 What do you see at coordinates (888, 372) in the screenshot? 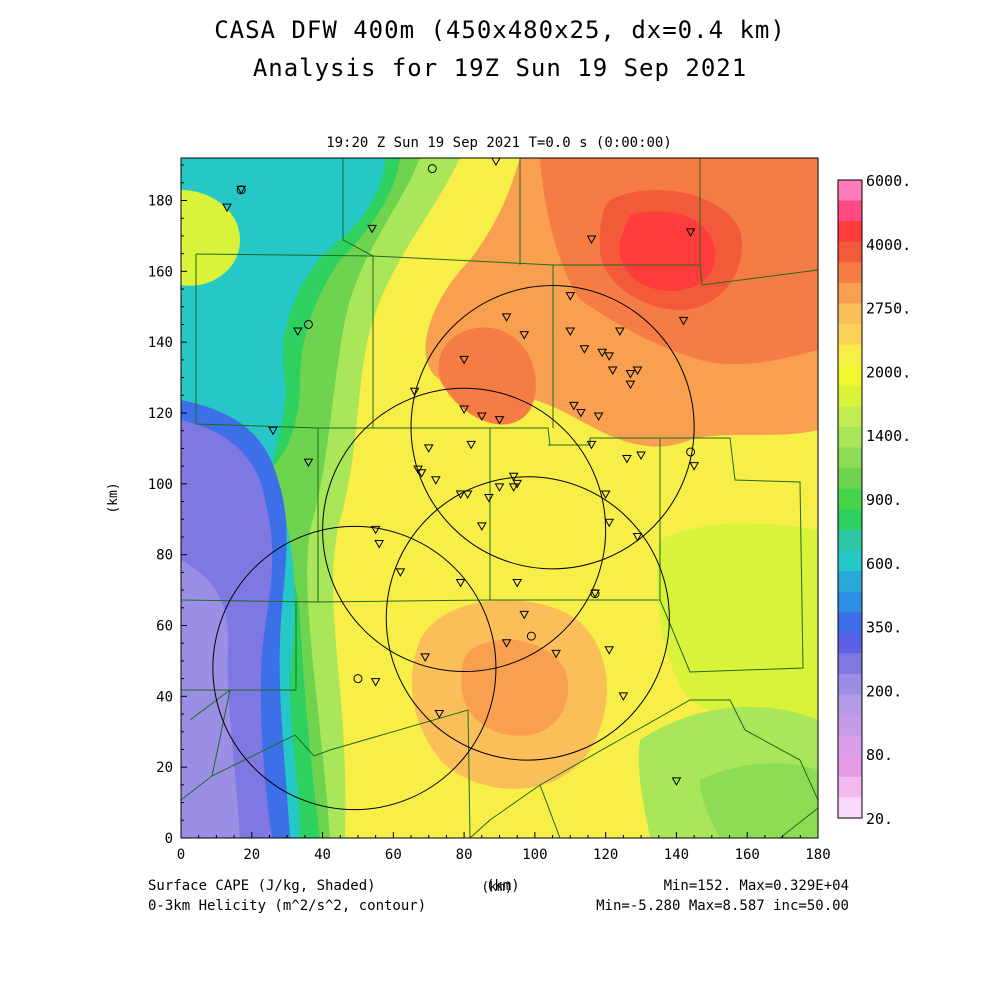
I see `colorbar-label: 2000.` at bounding box center [888, 372].